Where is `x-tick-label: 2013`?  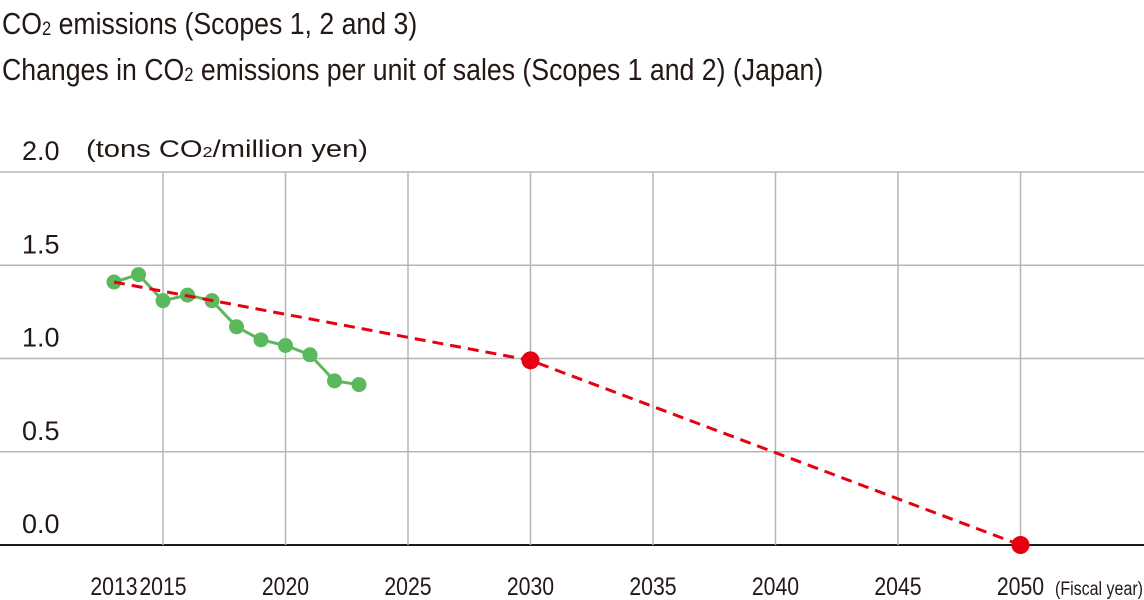 x-tick-label: 2013 is located at coordinates (113, 586).